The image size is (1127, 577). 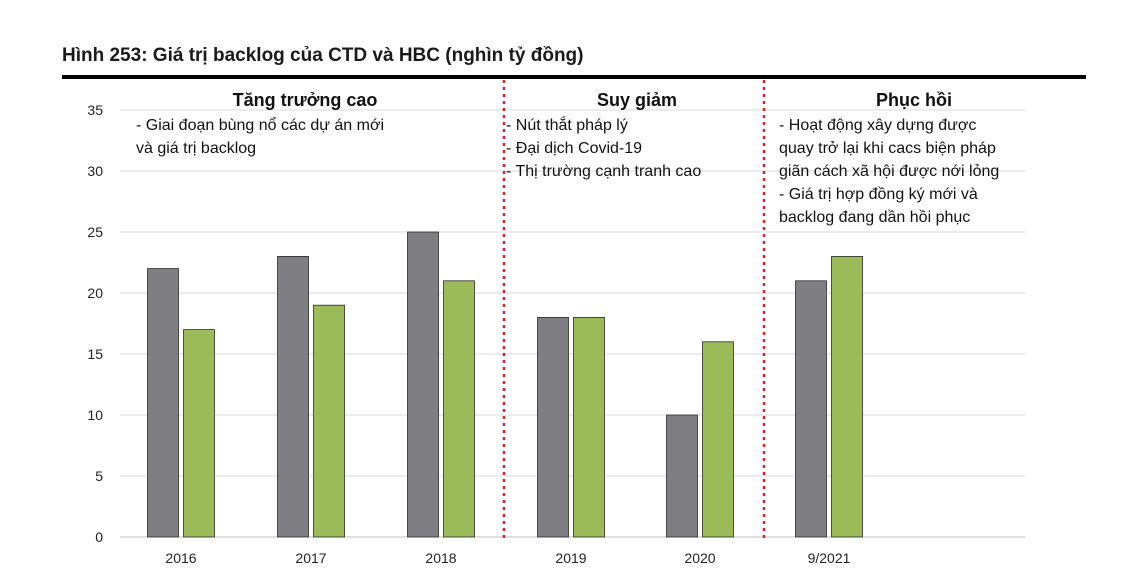 I want to click on bar-series2-2016, so click(x=199, y=433).